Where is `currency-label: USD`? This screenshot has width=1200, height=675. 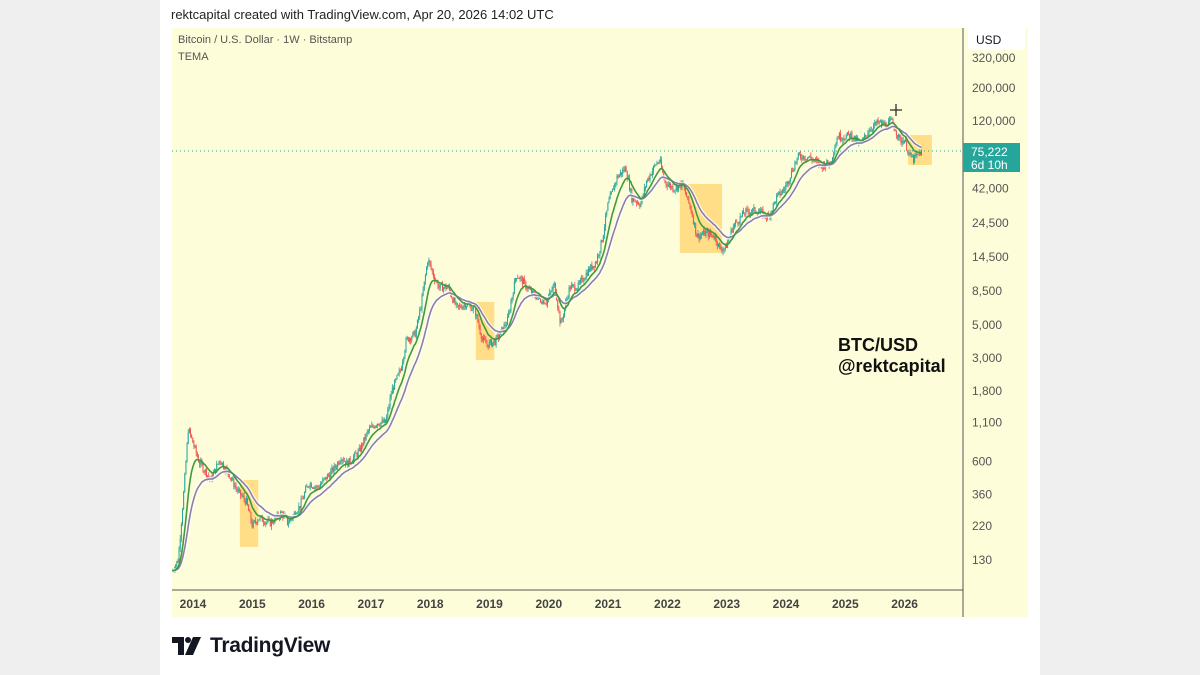 currency-label: USD is located at coordinates (989, 40).